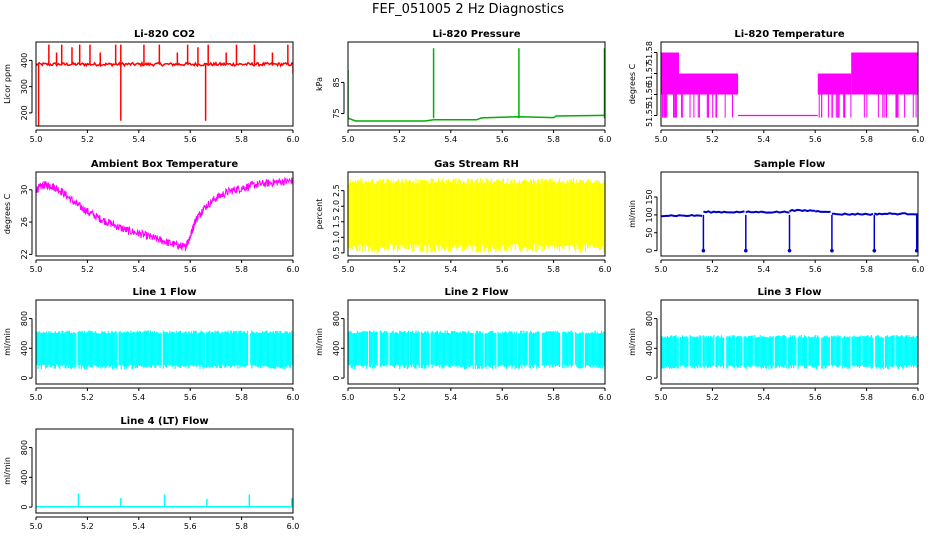 The height and width of the screenshot is (540, 936). Describe the element at coordinates (476, 34) in the screenshot. I see `chart-title: Li-820 Pressure` at that location.